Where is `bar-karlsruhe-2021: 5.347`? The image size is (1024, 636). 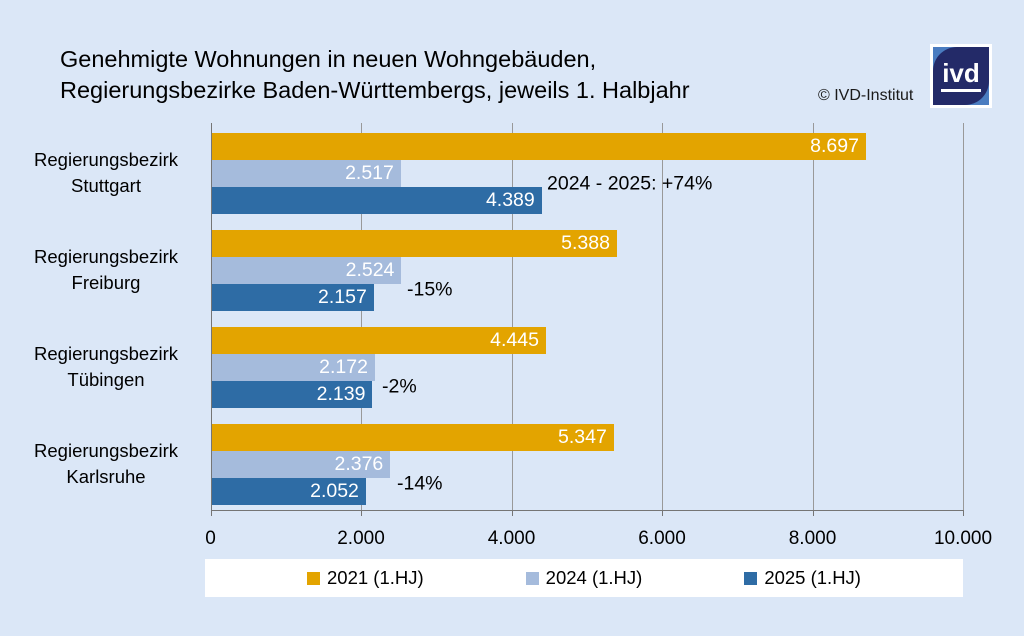
bar-karlsruhe-2021: 5.347 is located at coordinates (412, 437).